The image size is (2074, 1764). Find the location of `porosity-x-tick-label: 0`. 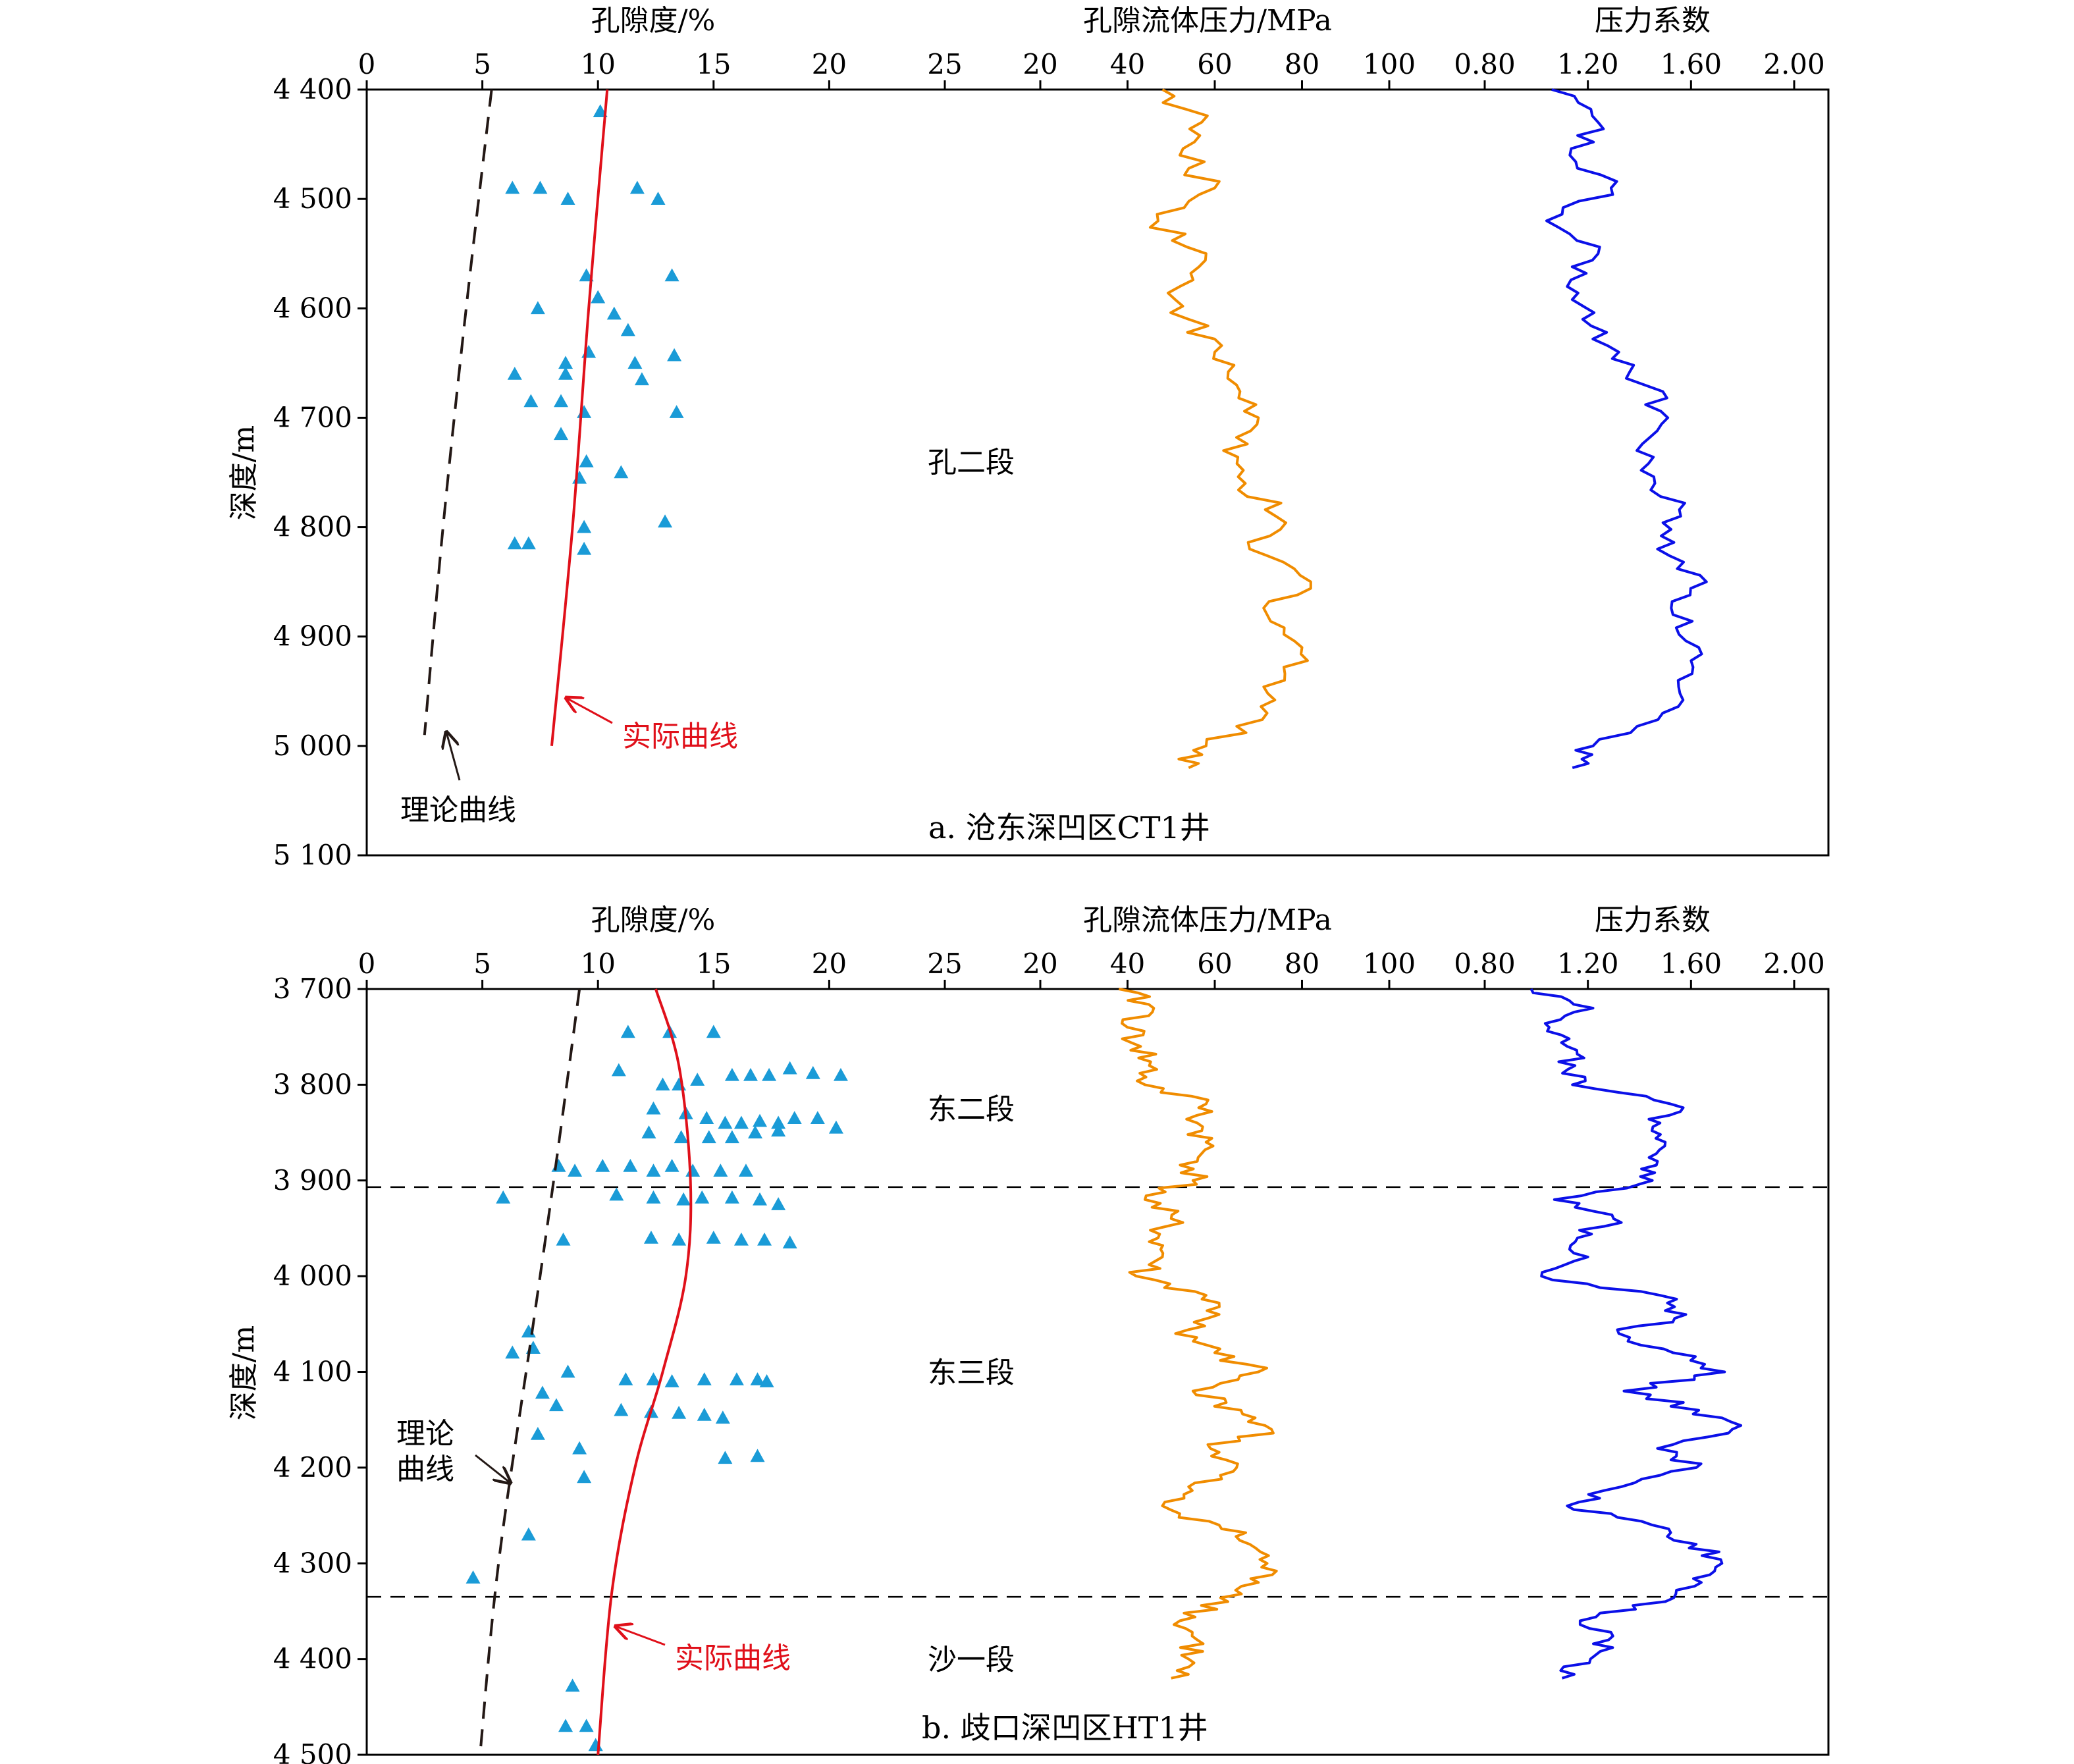

porosity-x-tick-label: 0 is located at coordinates (367, 64).